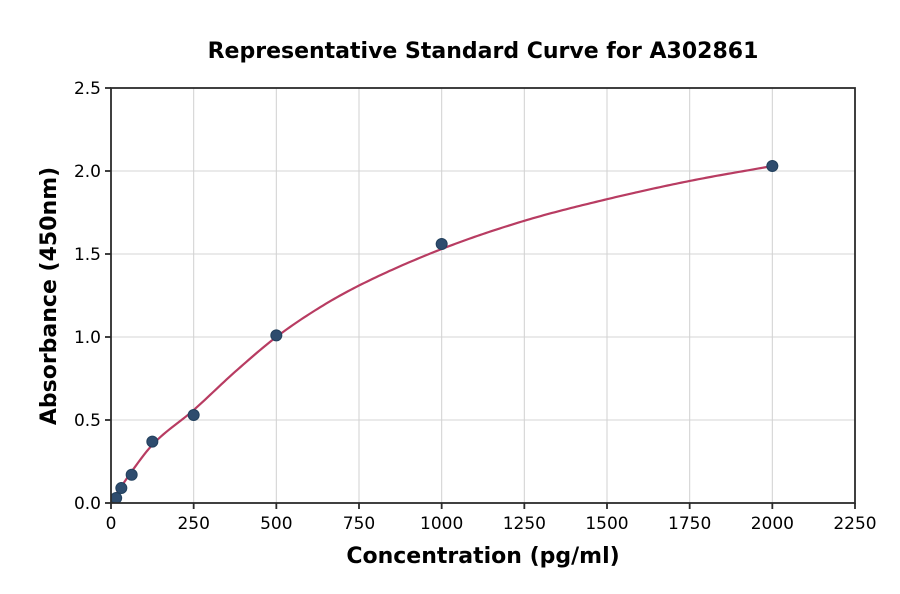 The height and width of the screenshot is (594, 900). What do you see at coordinates (87, 172) in the screenshot?
I see `y-tick-label: 2.0` at bounding box center [87, 172].